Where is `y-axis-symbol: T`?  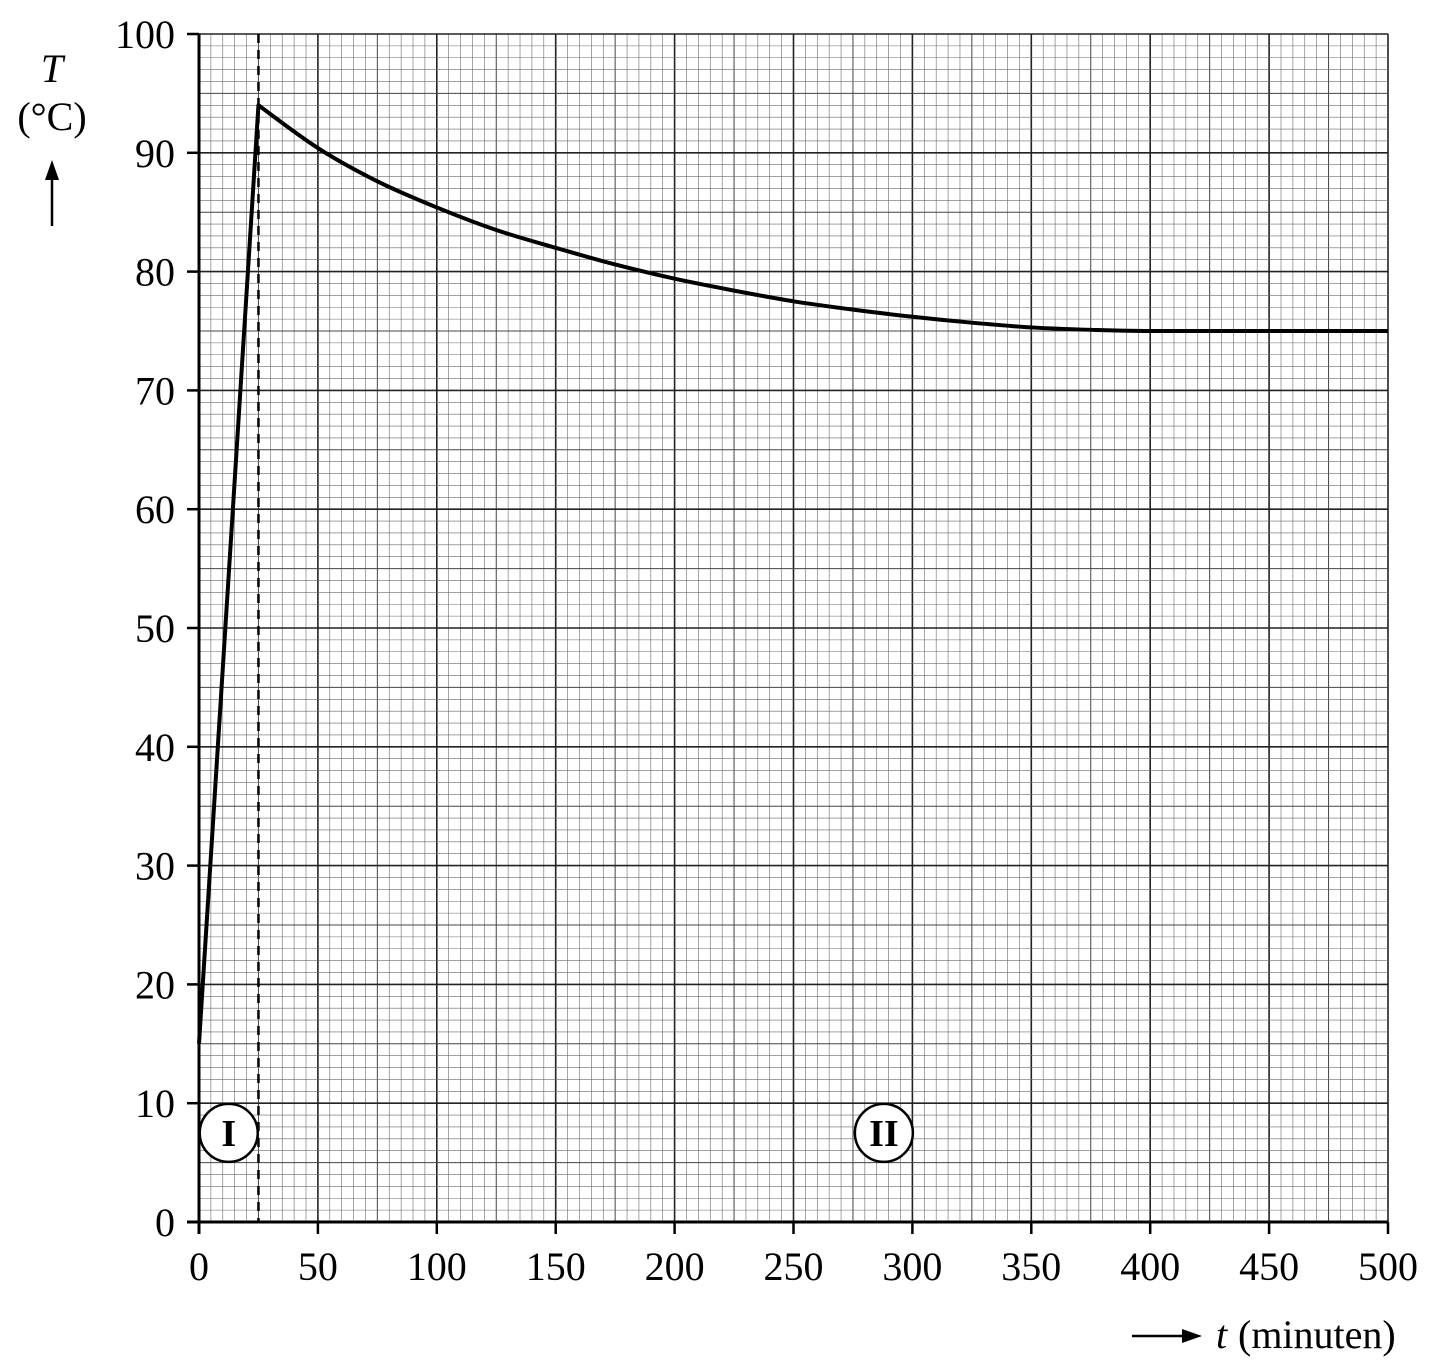 y-axis-symbol: T is located at coordinates (53, 68).